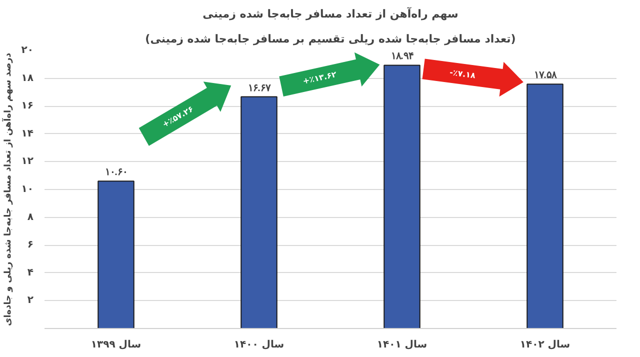  I want to click on x-tick-label: سال ۱۴۰۱, so click(402, 345).